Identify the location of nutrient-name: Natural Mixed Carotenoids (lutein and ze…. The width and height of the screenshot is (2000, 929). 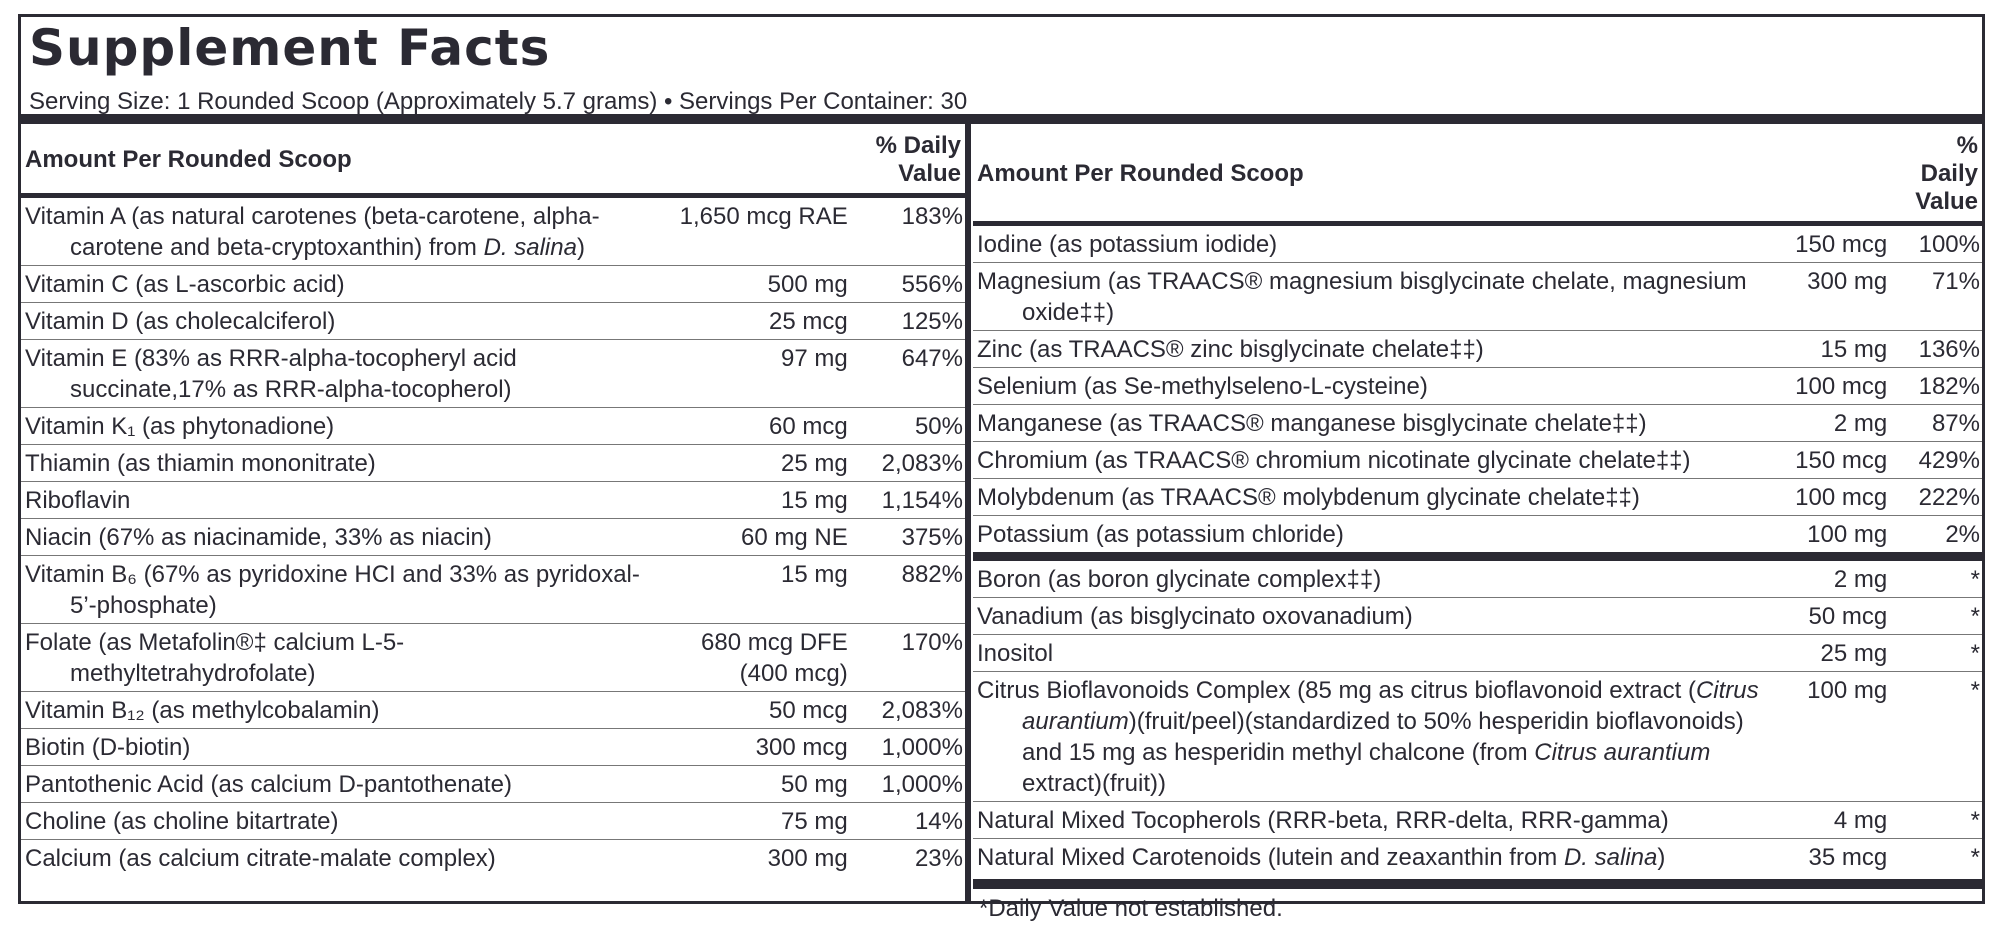
(1376, 857).